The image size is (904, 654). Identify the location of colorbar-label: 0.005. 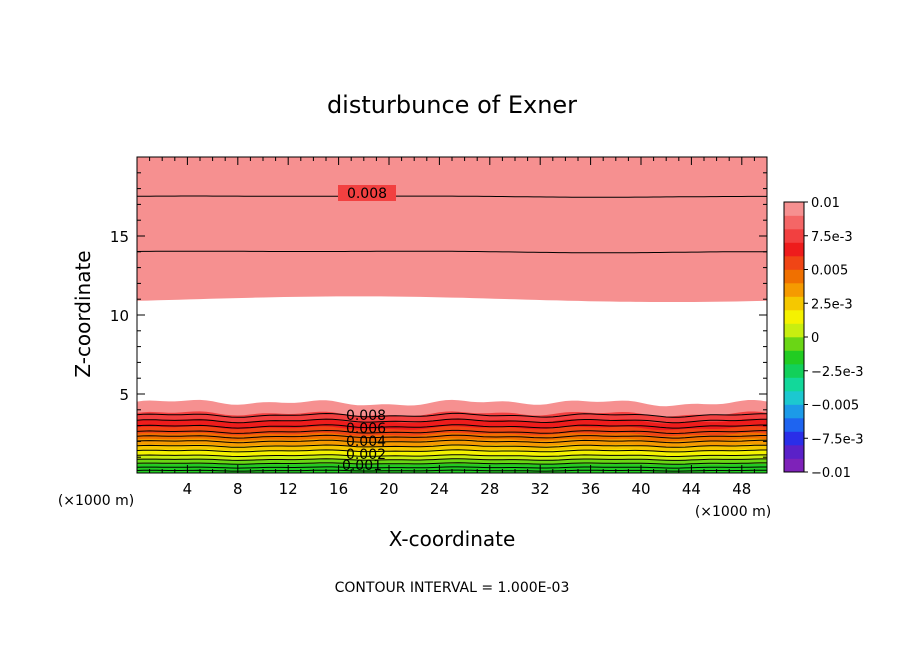
(829, 271).